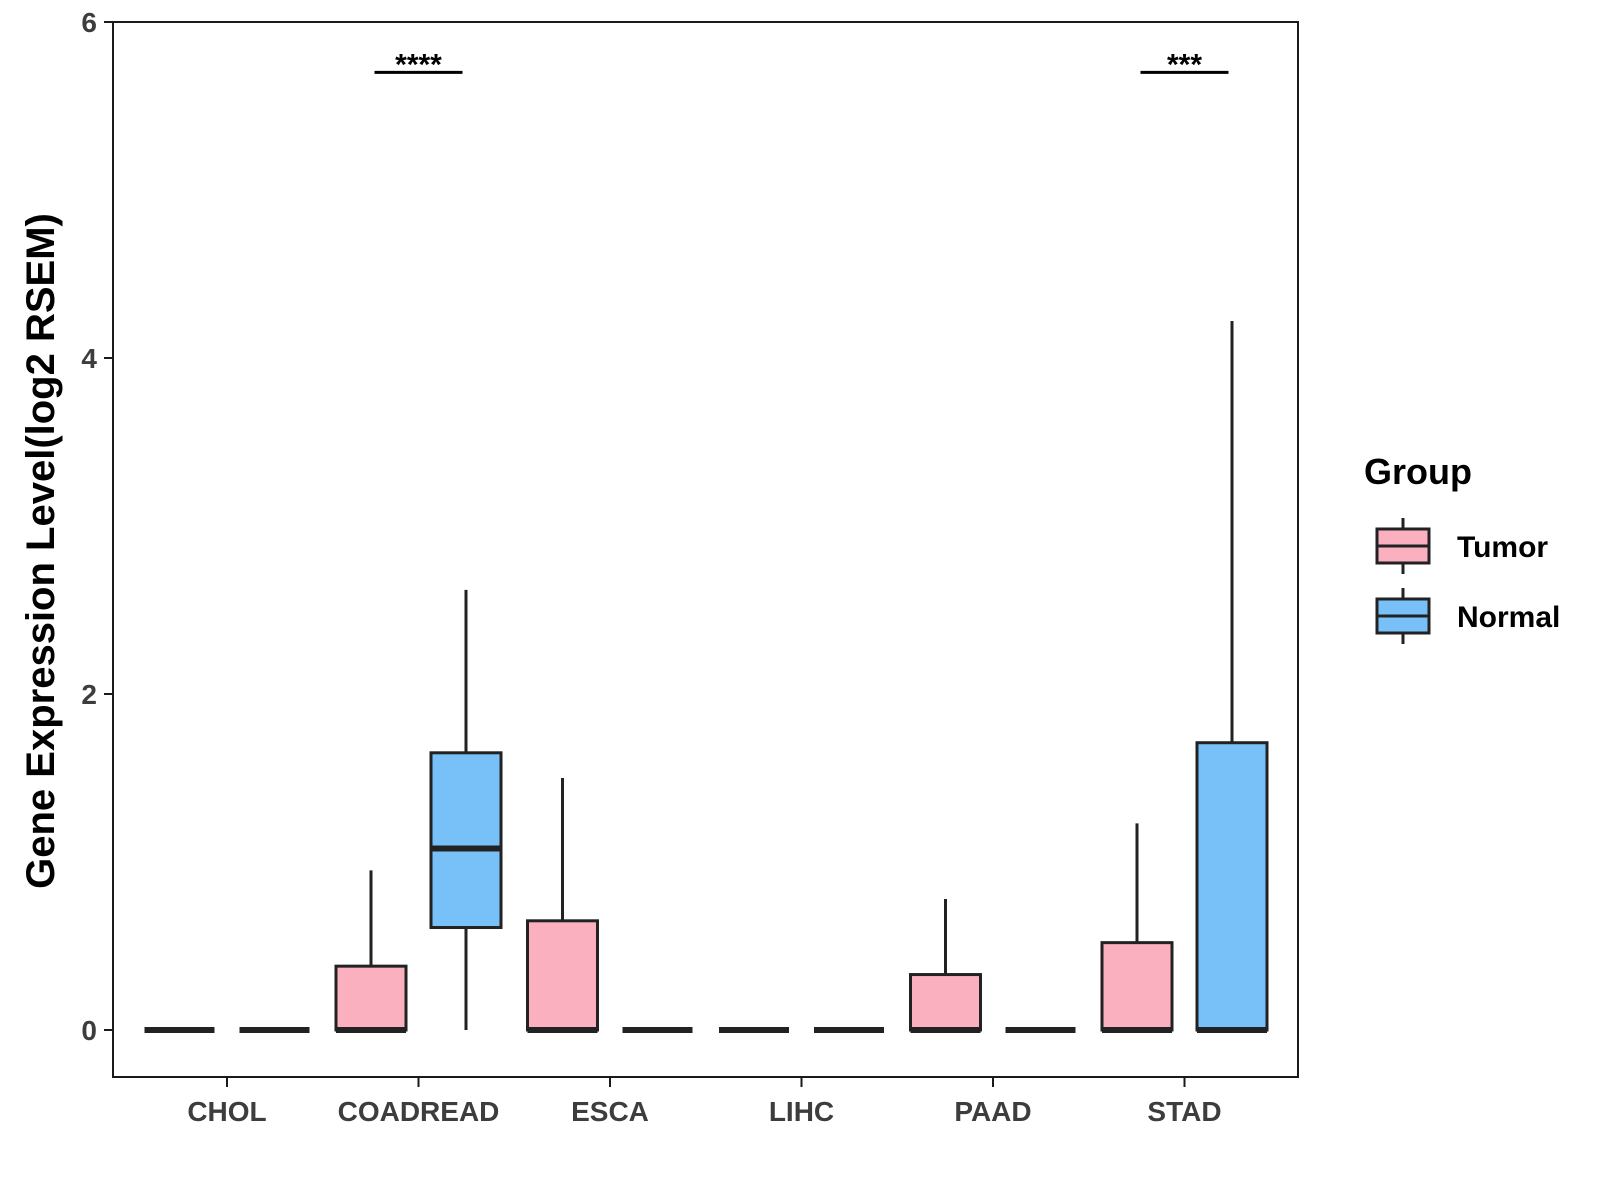 This screenshot has width=1600, height=1200. Describe the element at coordinates (1184, 1111) in the screenshot. I see `x-tick-label: STAD` at that location.